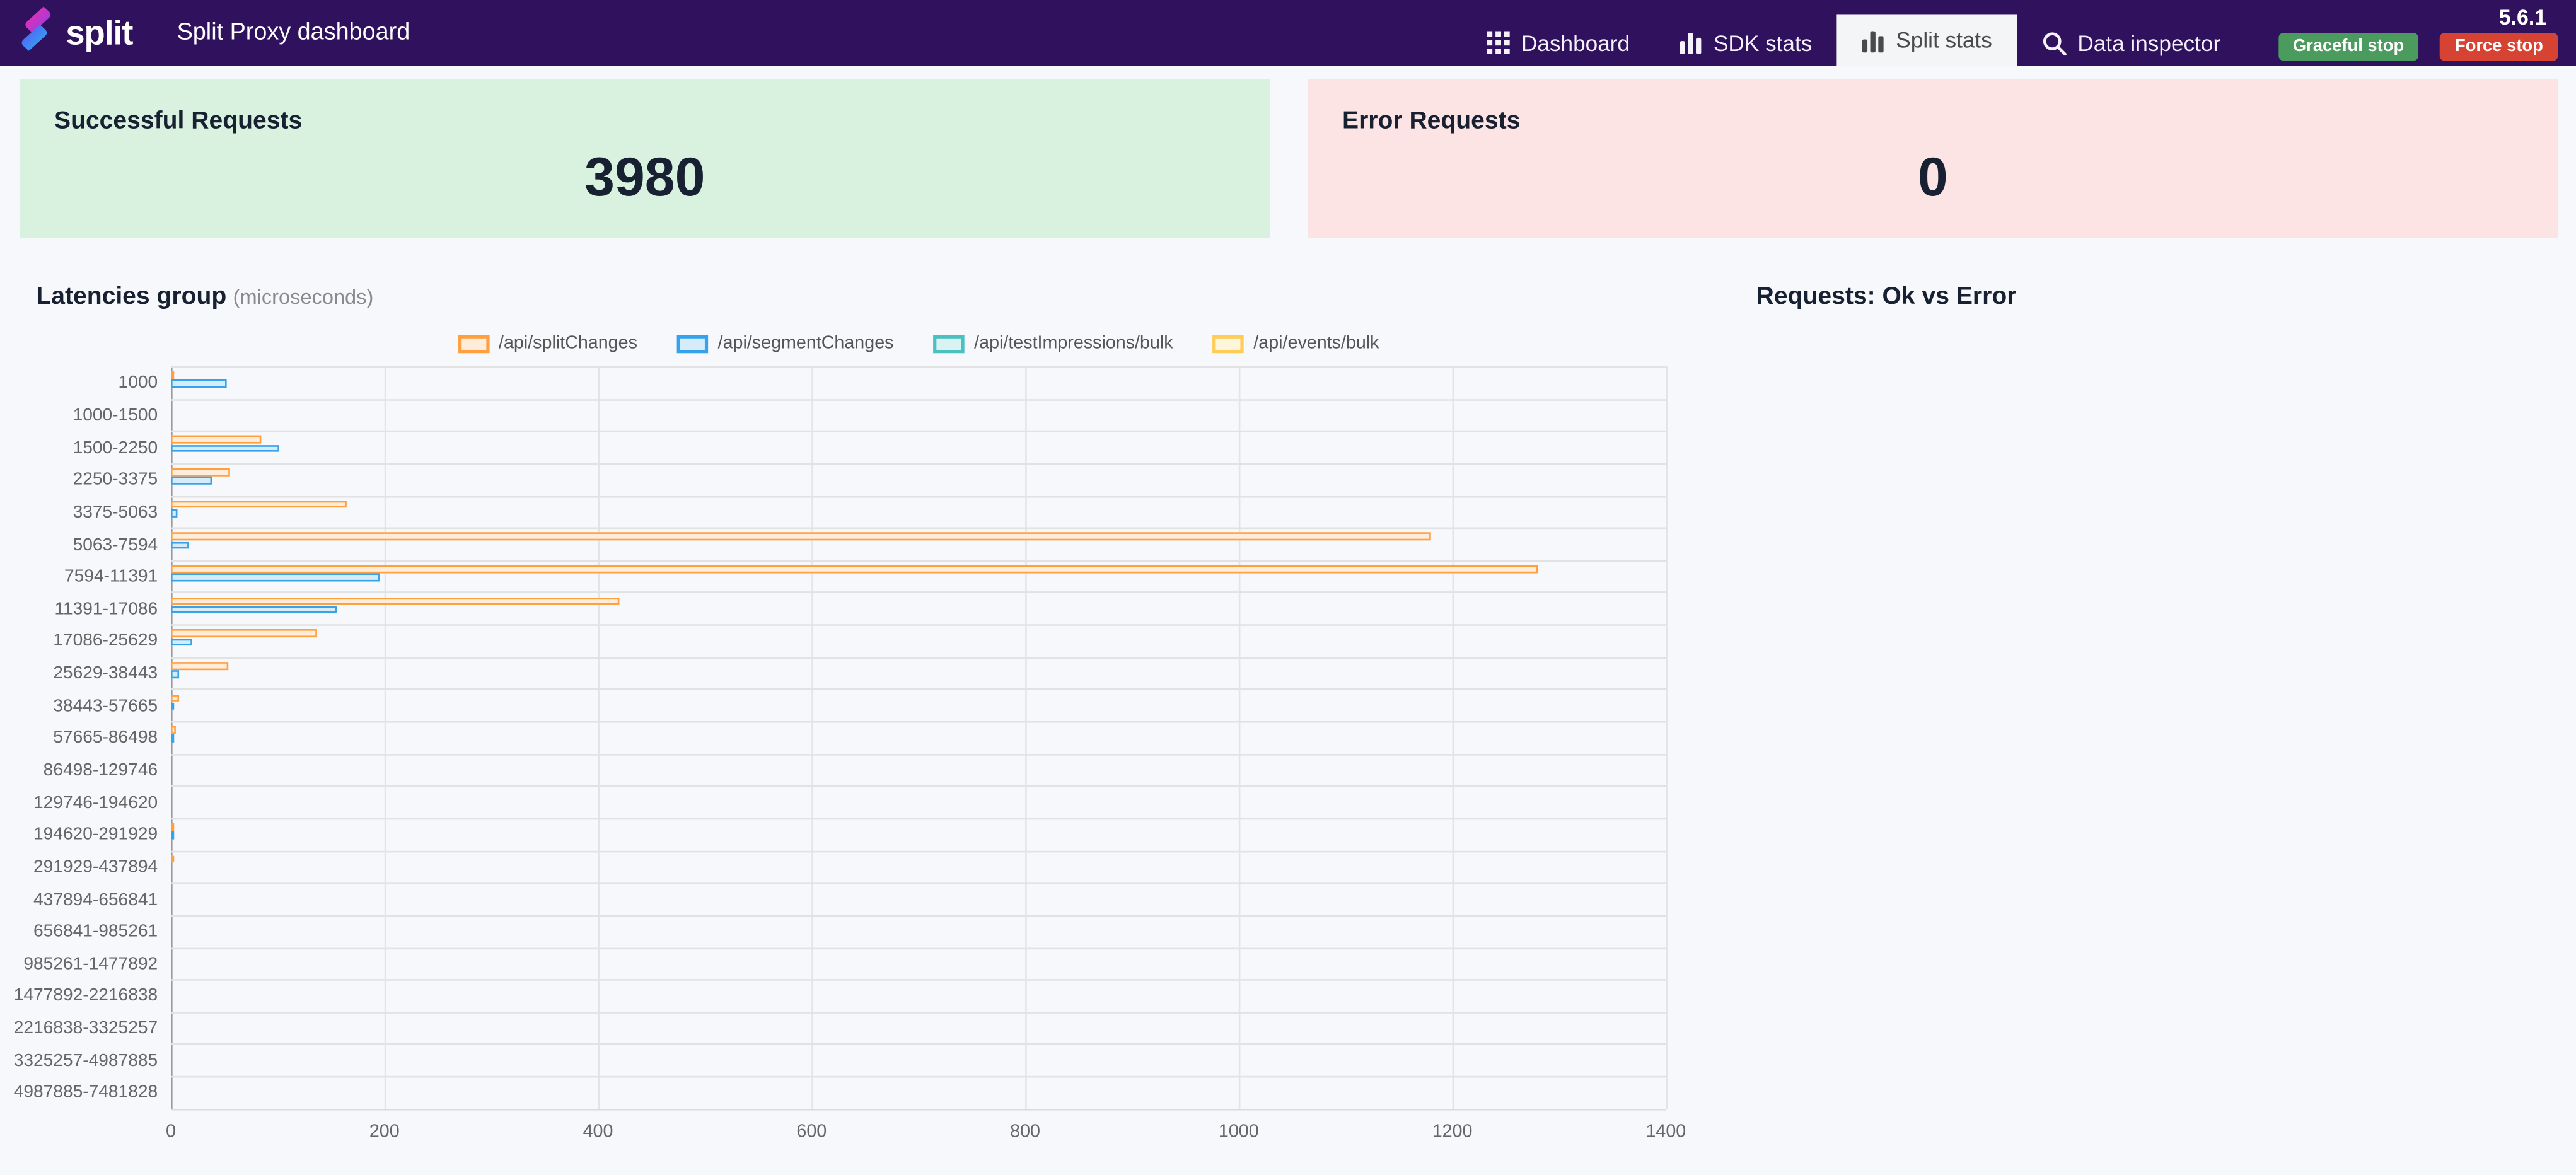 The height and width of the screenshot is (1175, 2576). What do you see at coordinates (116, 512) in the screenshot?
I see `y-axis-tick-label: 3375-5063` at bounding box center [116, 512].